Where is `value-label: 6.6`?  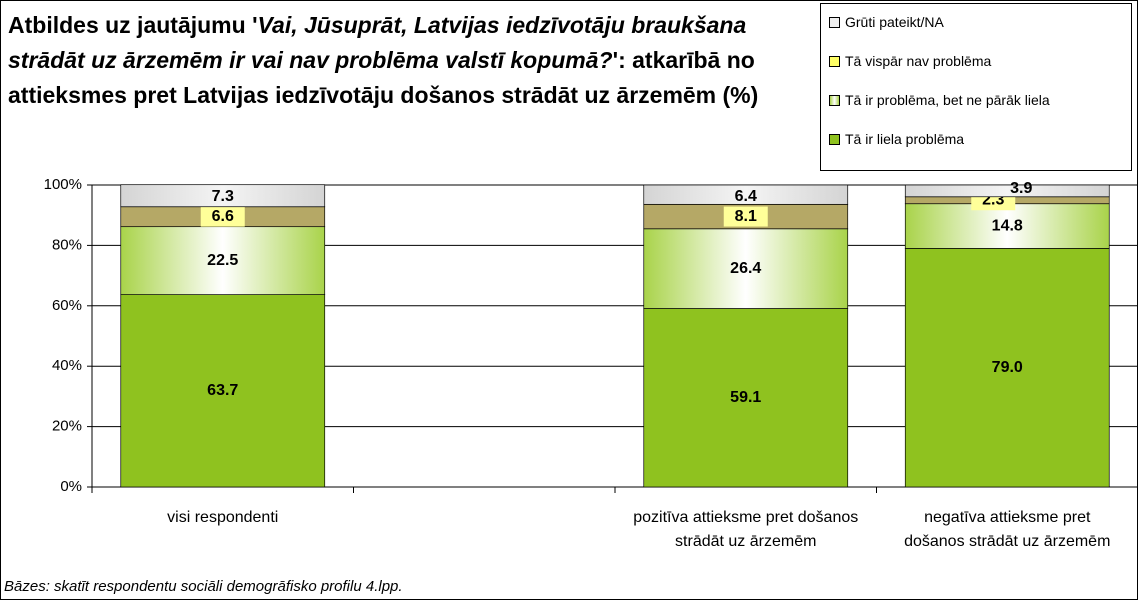 value-label: 6.6 is located at coordinates (223, 216).